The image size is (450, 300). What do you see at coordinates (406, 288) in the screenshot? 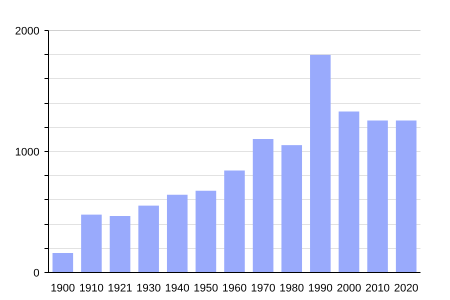
I see `x-tick-label: 2020` at bounding box center [406, 288].